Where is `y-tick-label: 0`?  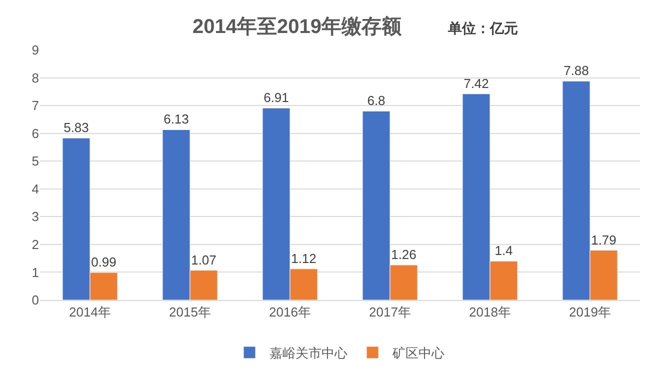
y-tick-label: 0 is located at coordinates (35, 300).